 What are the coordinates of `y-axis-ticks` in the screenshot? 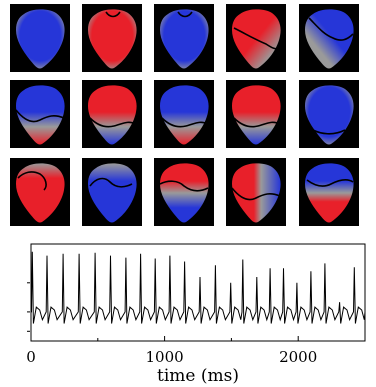 It's located at (28, 307).